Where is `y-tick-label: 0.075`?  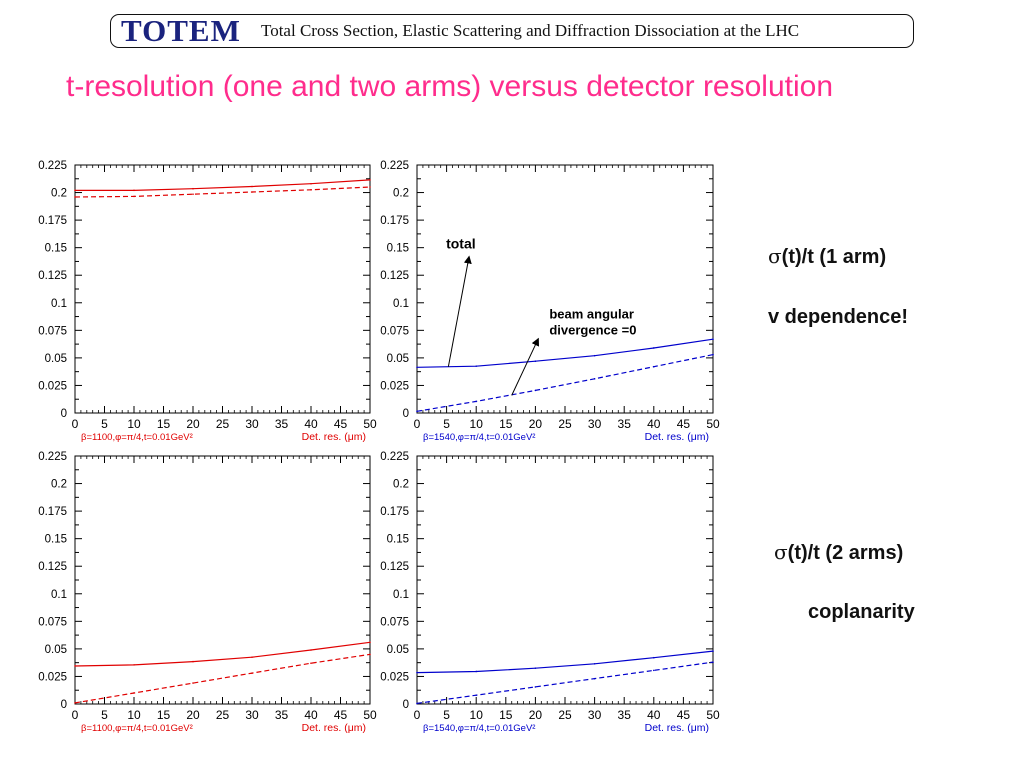
y-tick-label: 0.075 is located at coordinates (394, 331).